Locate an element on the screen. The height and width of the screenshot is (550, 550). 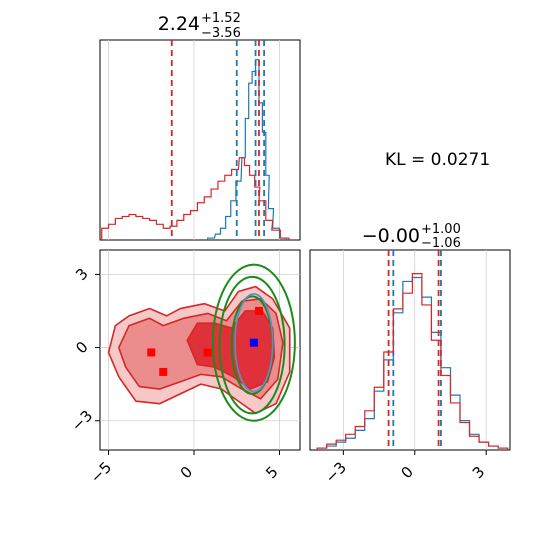
blue-marker is located at coordinates (253, 342).